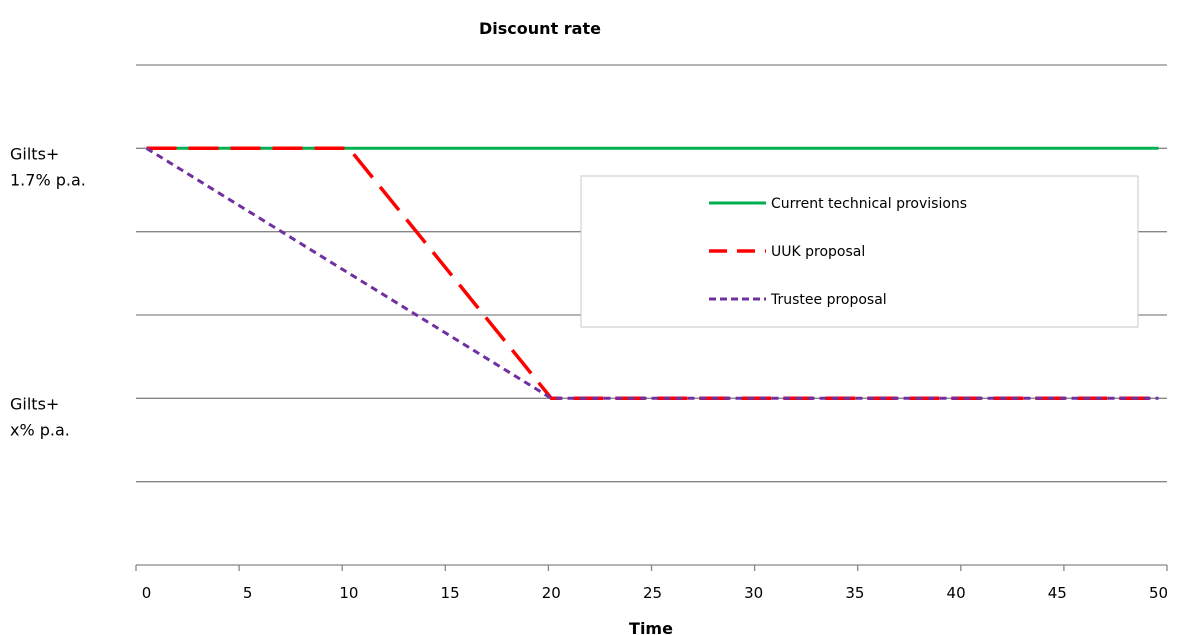 The width and height of the screenshot is (1178, 635). I want to click on y-tick-label: Gilts+ x% p.a., so click(40, 416).